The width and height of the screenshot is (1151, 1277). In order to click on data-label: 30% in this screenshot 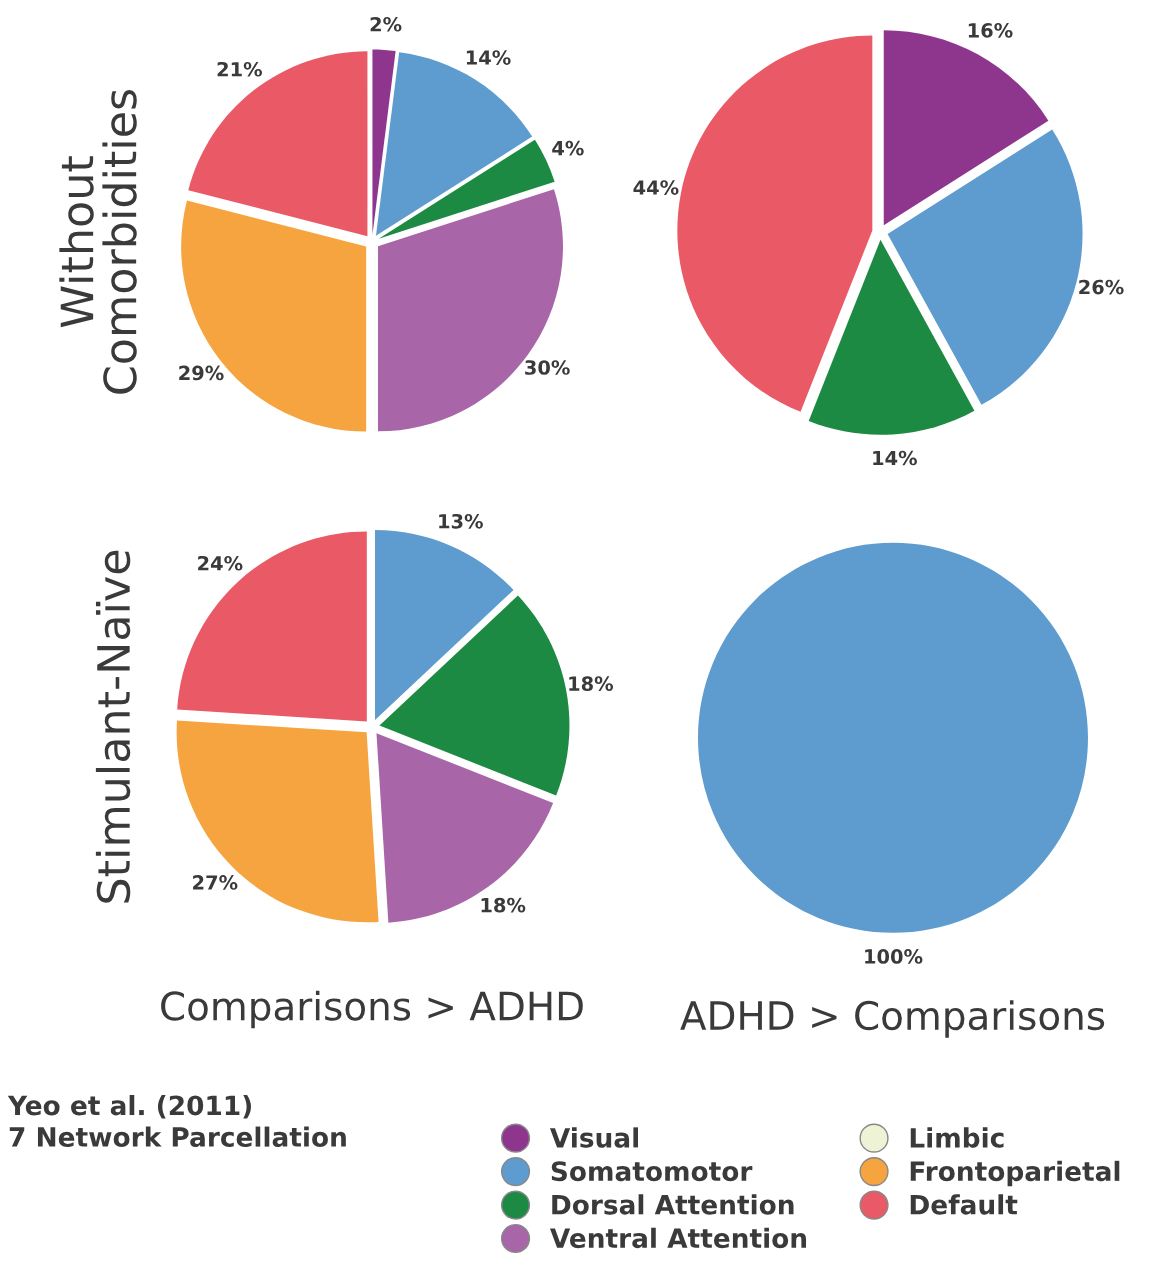, I will do `click(547, 367)`.